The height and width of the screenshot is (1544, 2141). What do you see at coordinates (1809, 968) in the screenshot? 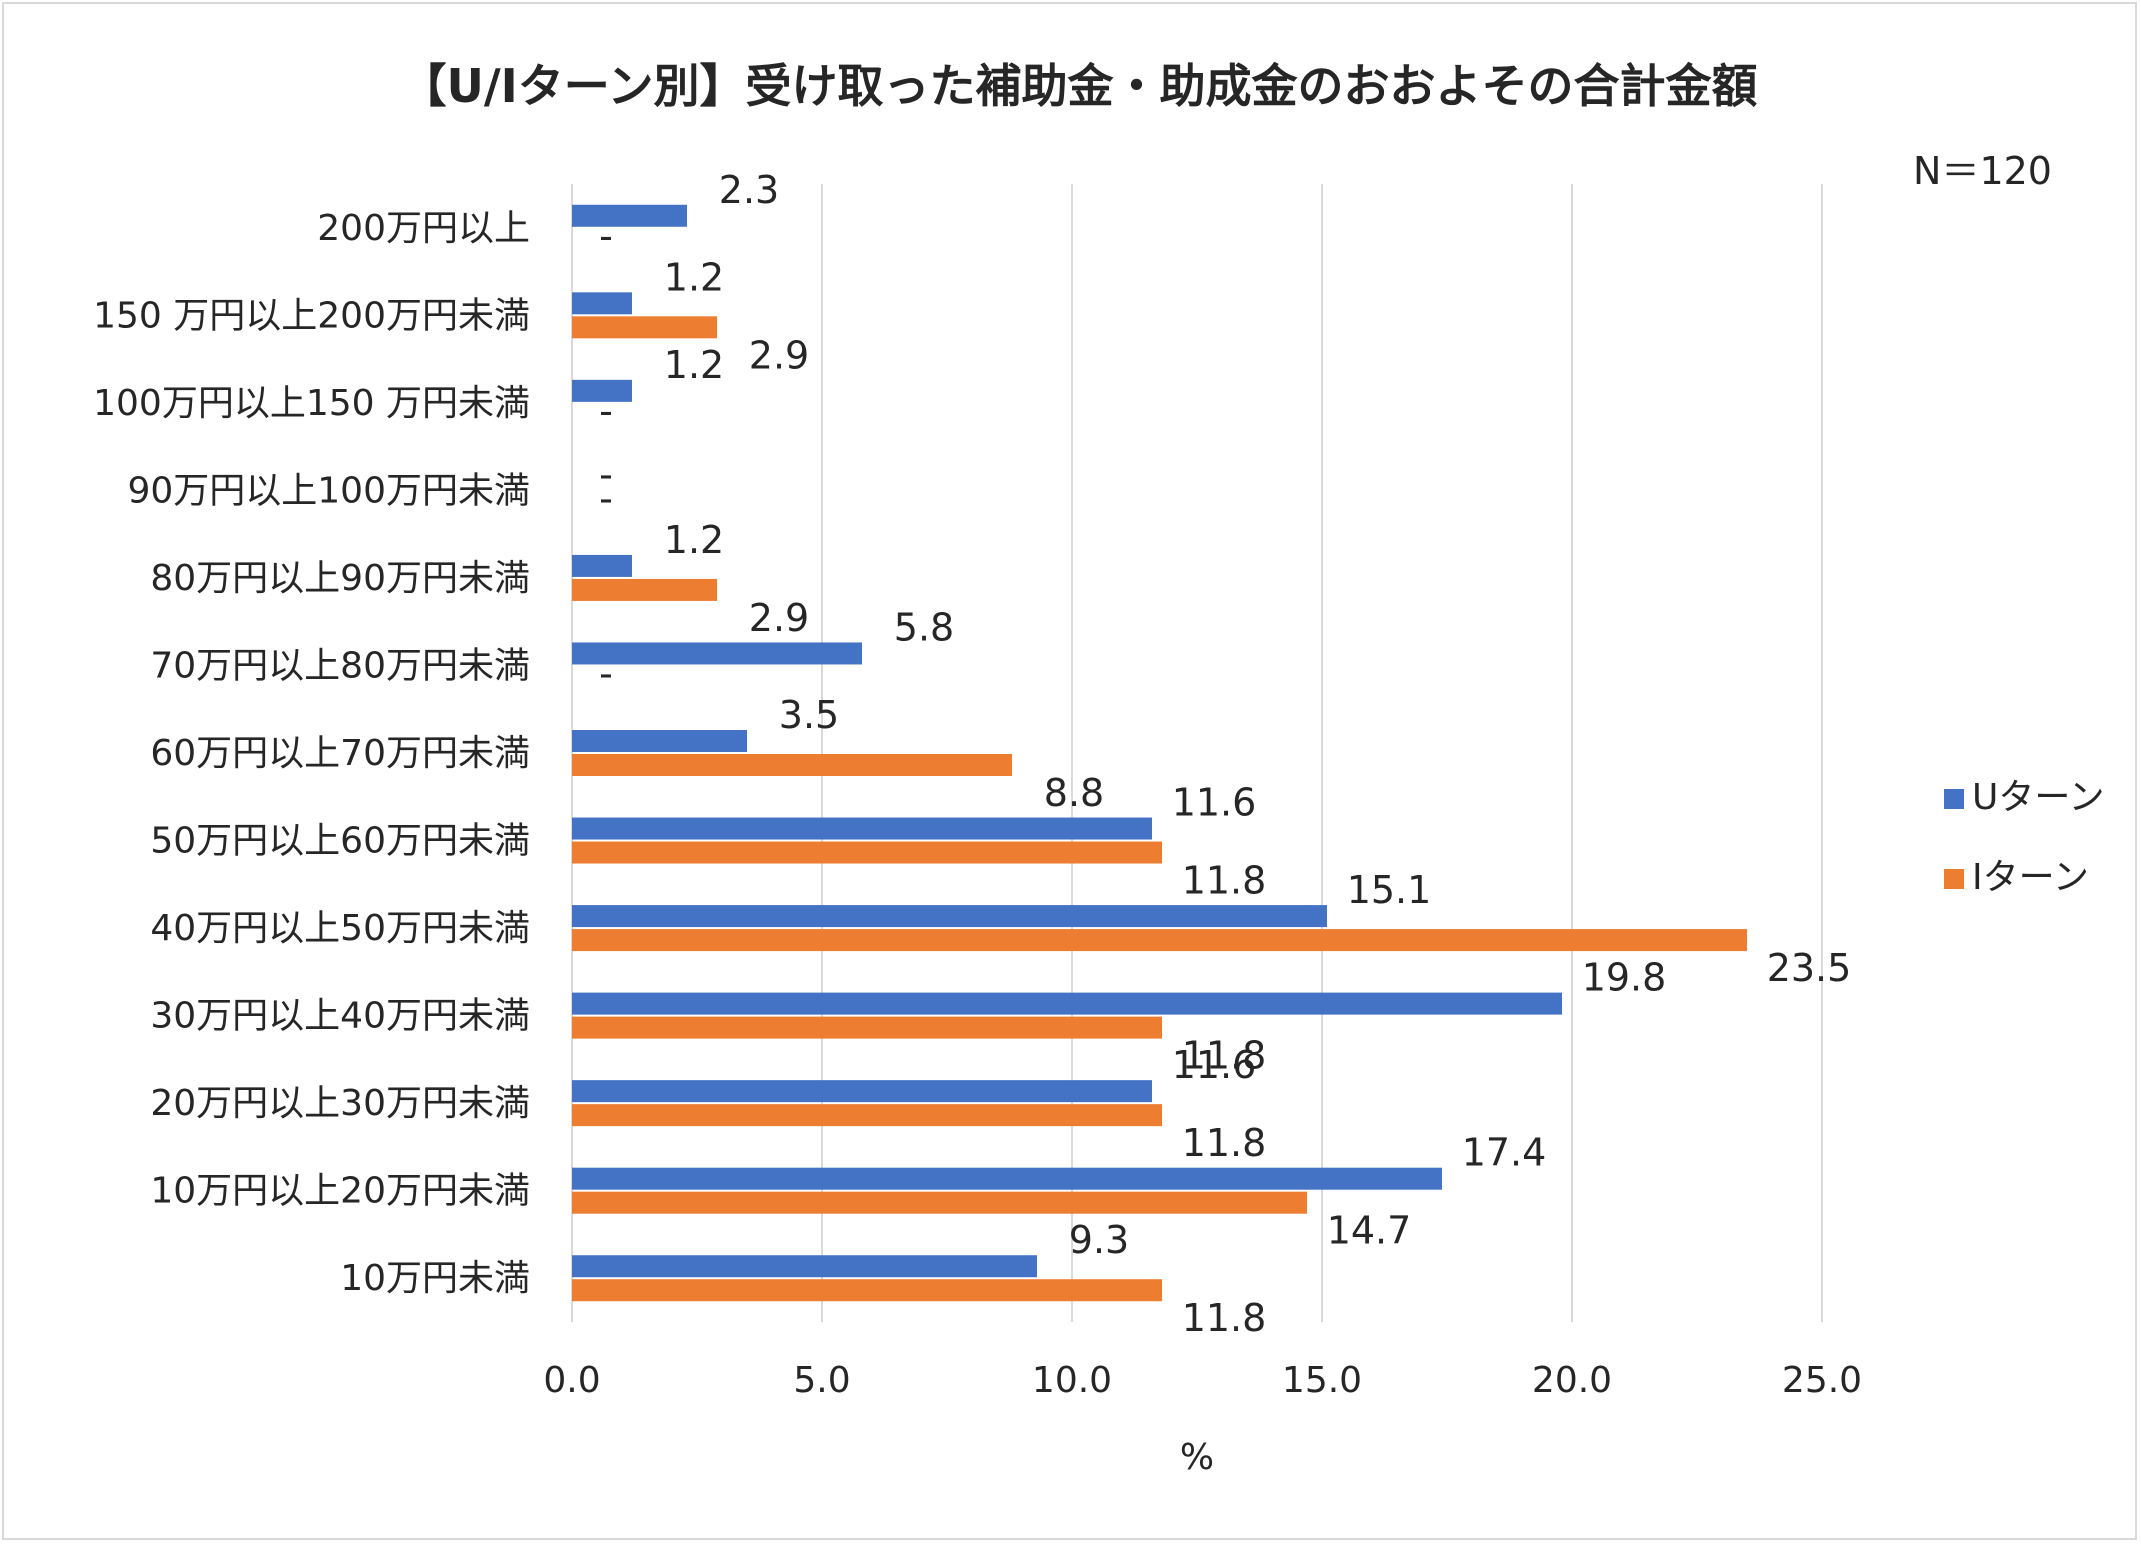
I see `i-turn-value-label: 23.5` at bounding box center [1809, 968].